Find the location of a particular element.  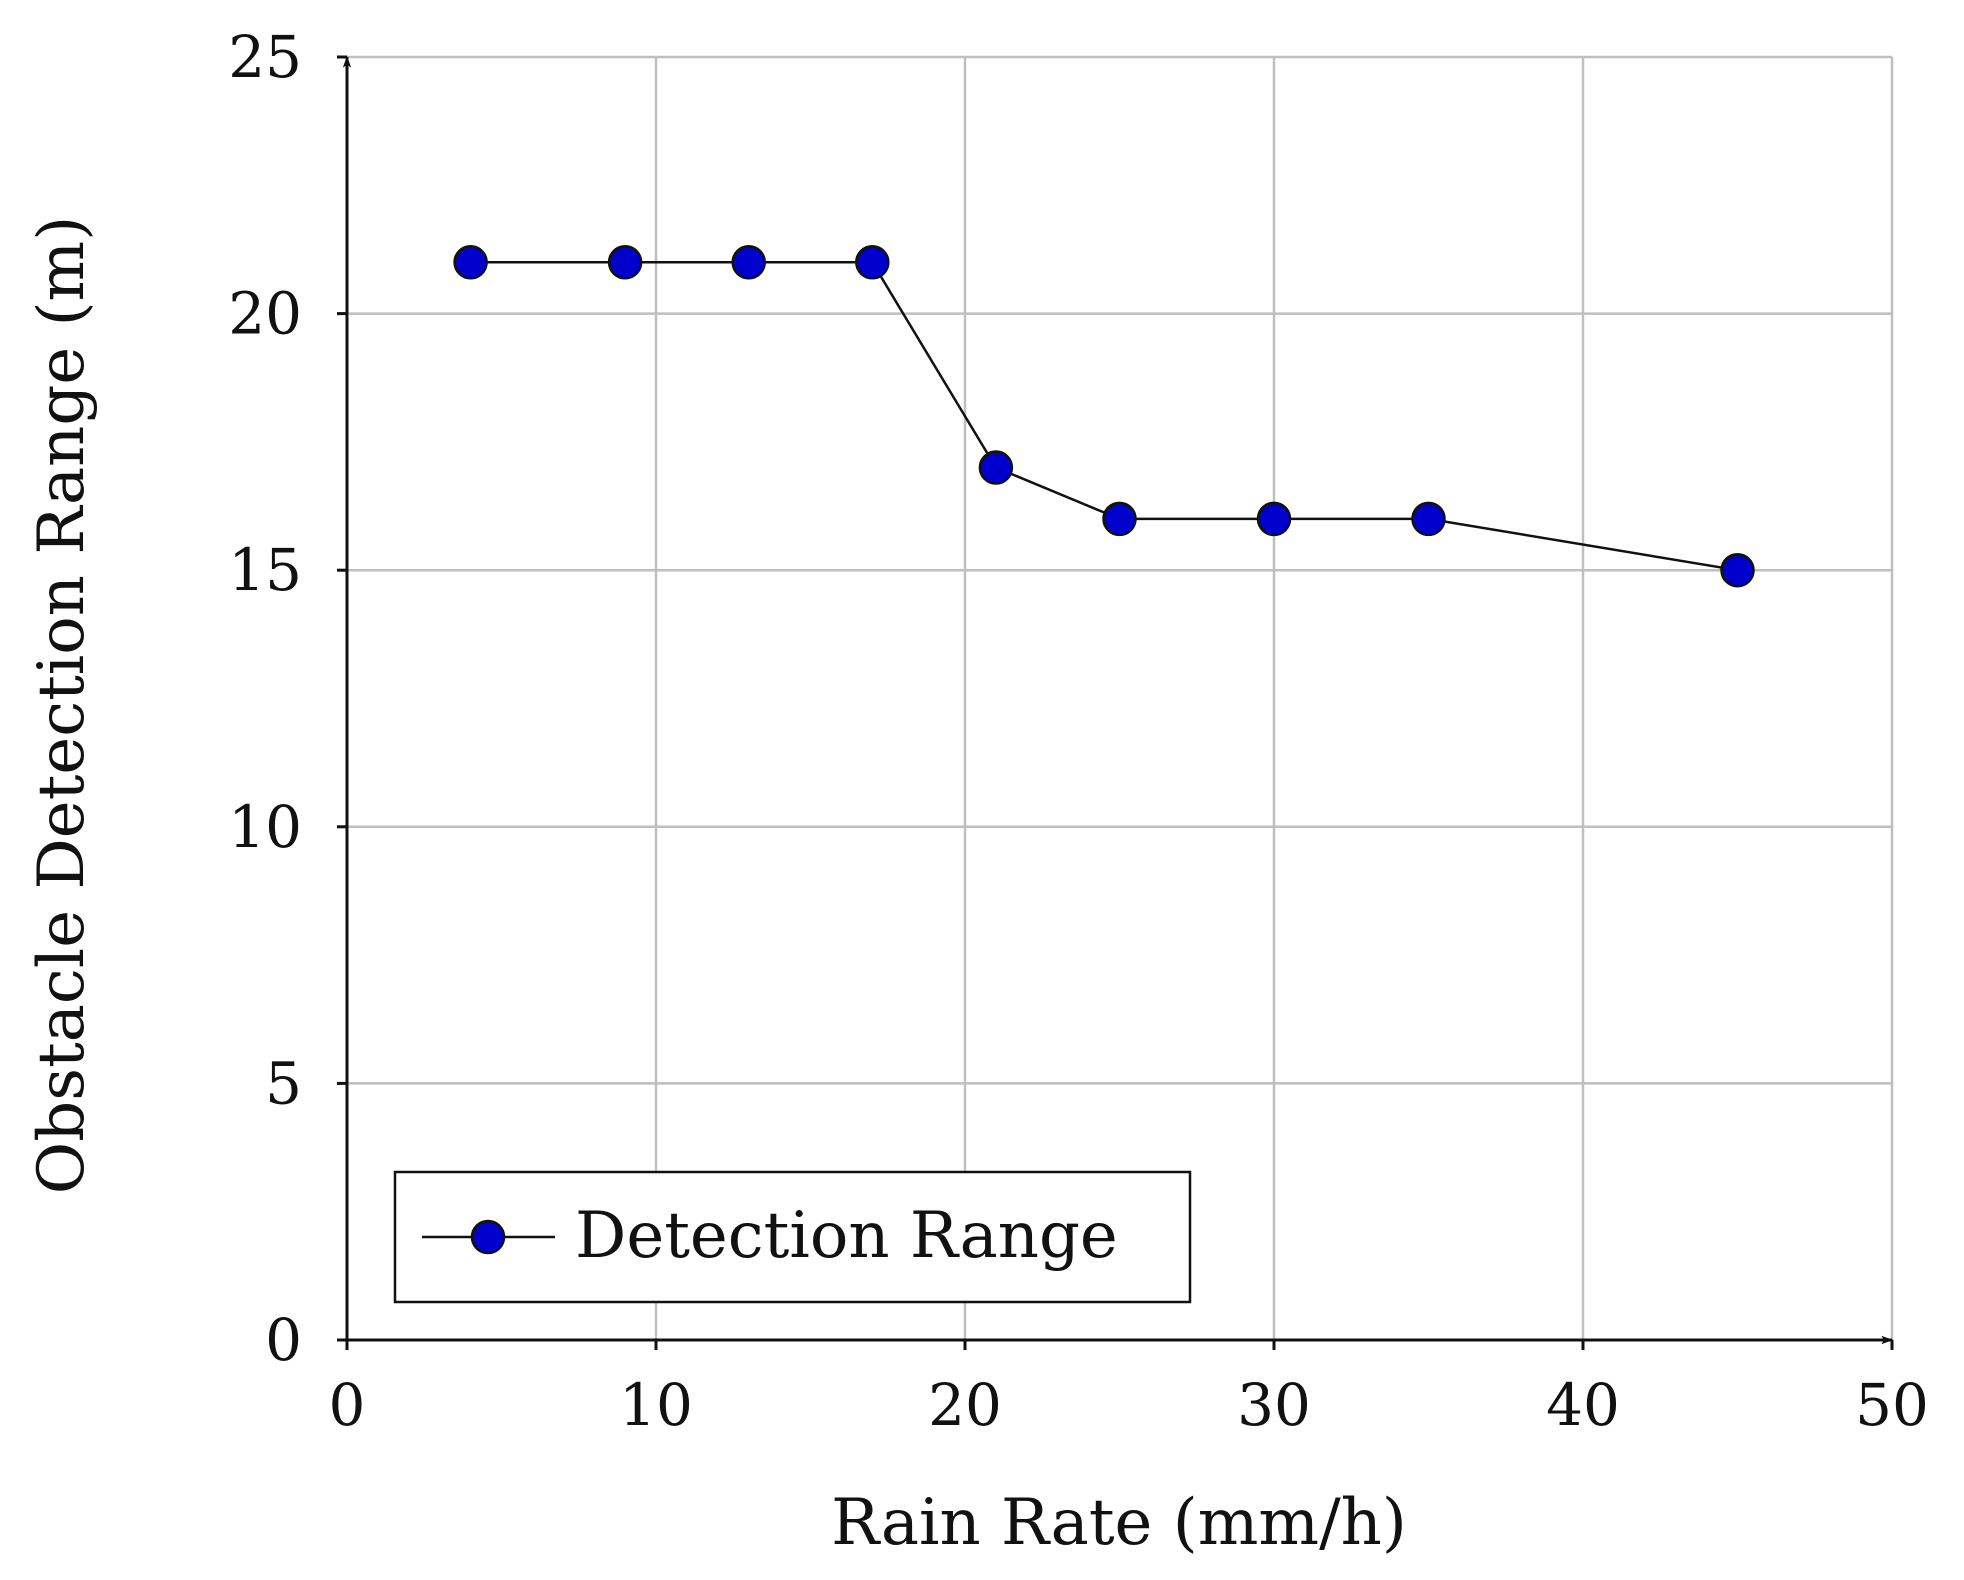

y-axis-title: Obstacle Detection Range (m) is located at coordinates (62, 705).